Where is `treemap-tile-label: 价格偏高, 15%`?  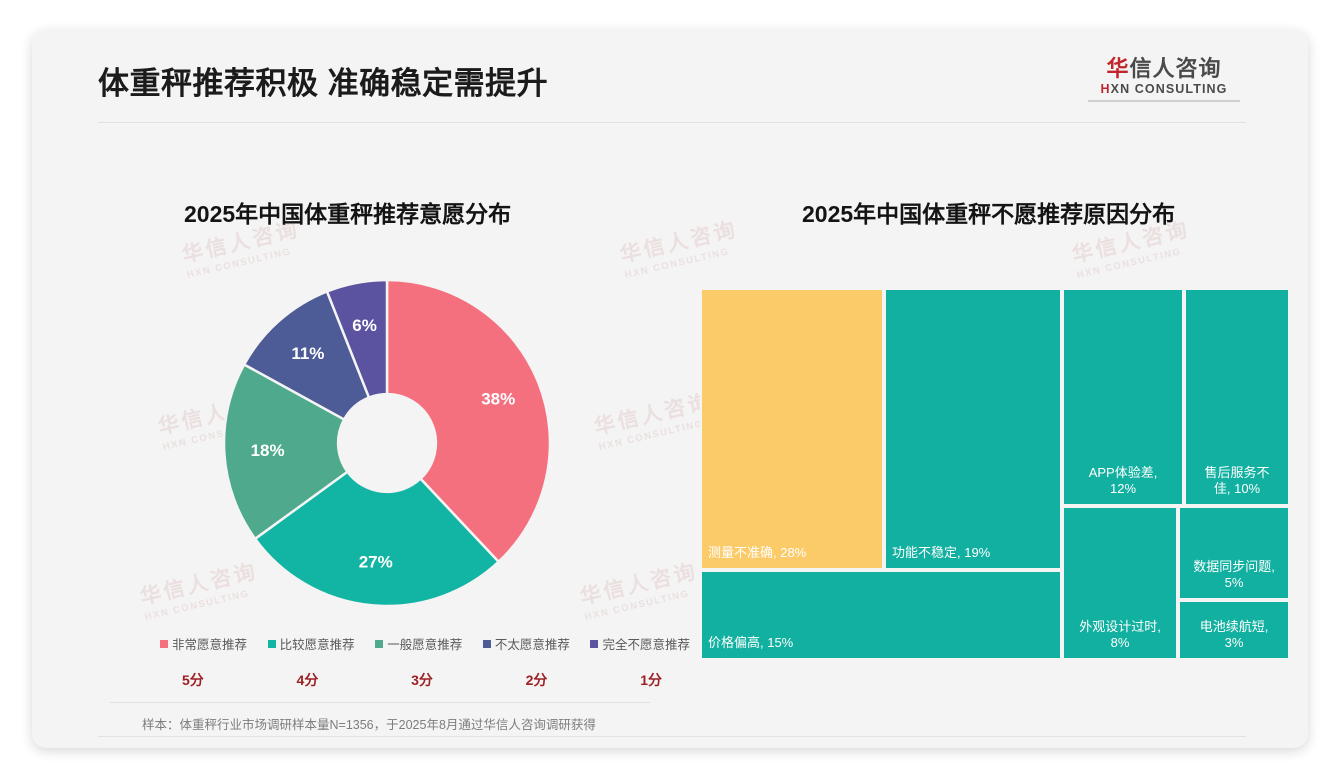
treemap-tile-label: 价格偏高, 15% is located at coordinates (751, 642).